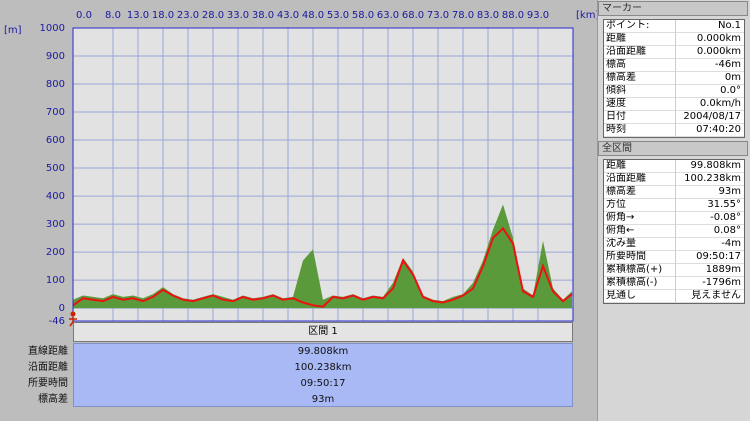 This screenshot has height=421, width=750. What do you see at coordinates (710, 283) in the screenshot?
I see `panel-value: -1796m` at bounding box center [710, 283].